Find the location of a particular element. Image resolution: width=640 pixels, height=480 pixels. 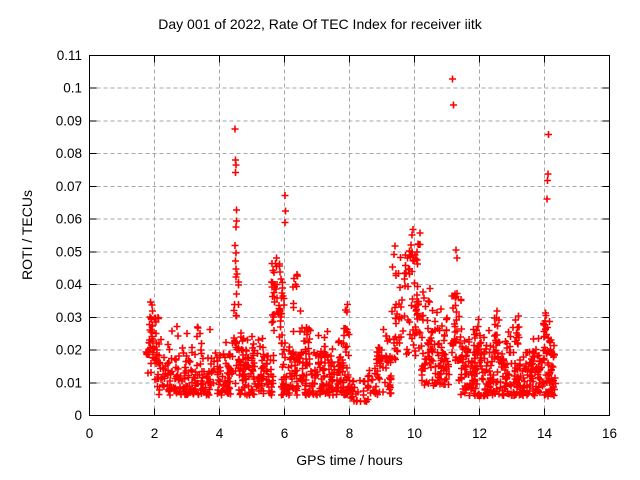

x-tick-label: 4 is located at coordinates (220, 433).